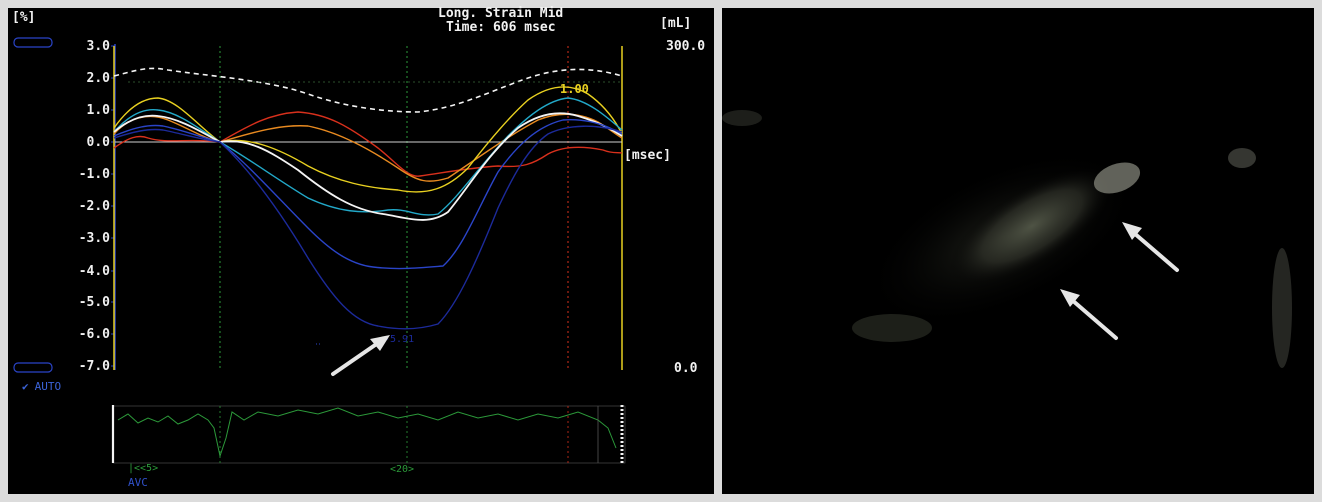 The height and width of the screenshot is (502, 1322). What do you see at coordinates (143, 468) in the screenshot?
I see `nav-left: |<<5>` at bounding box center [143, 468].